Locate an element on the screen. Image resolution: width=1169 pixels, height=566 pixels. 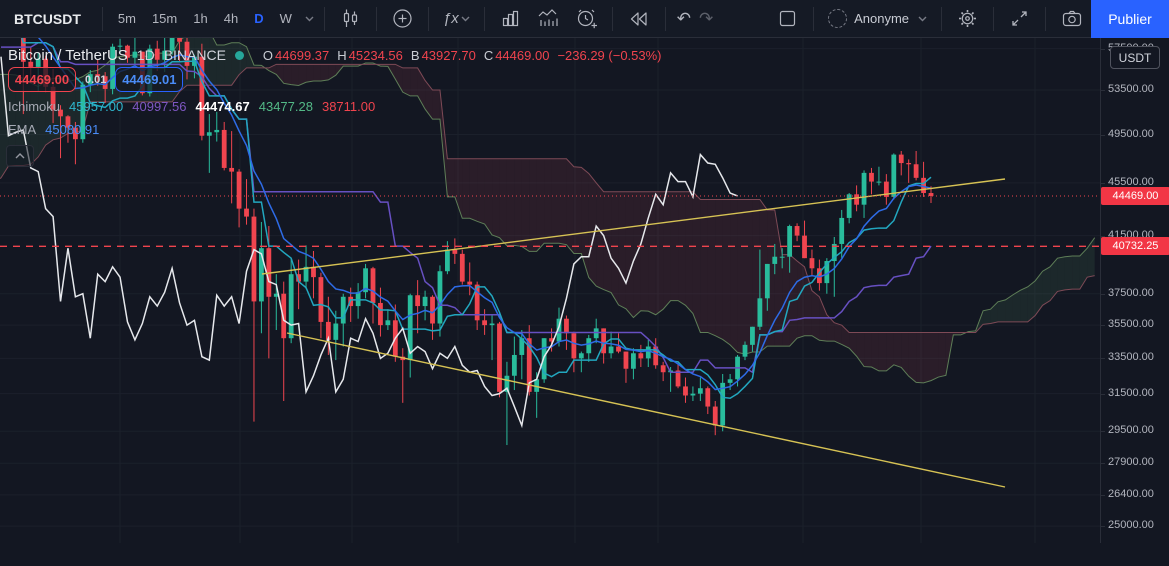
alert-price-label: 40732.25 is located at coordinates (1135, 246).